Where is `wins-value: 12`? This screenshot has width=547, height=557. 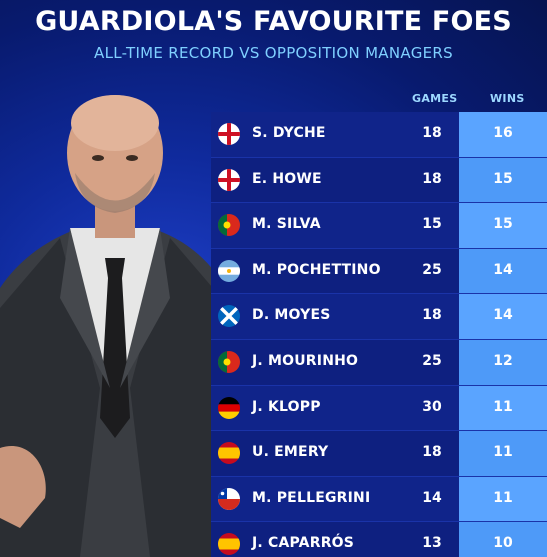 wins-value: 12 is located at coordinates (503, 360).